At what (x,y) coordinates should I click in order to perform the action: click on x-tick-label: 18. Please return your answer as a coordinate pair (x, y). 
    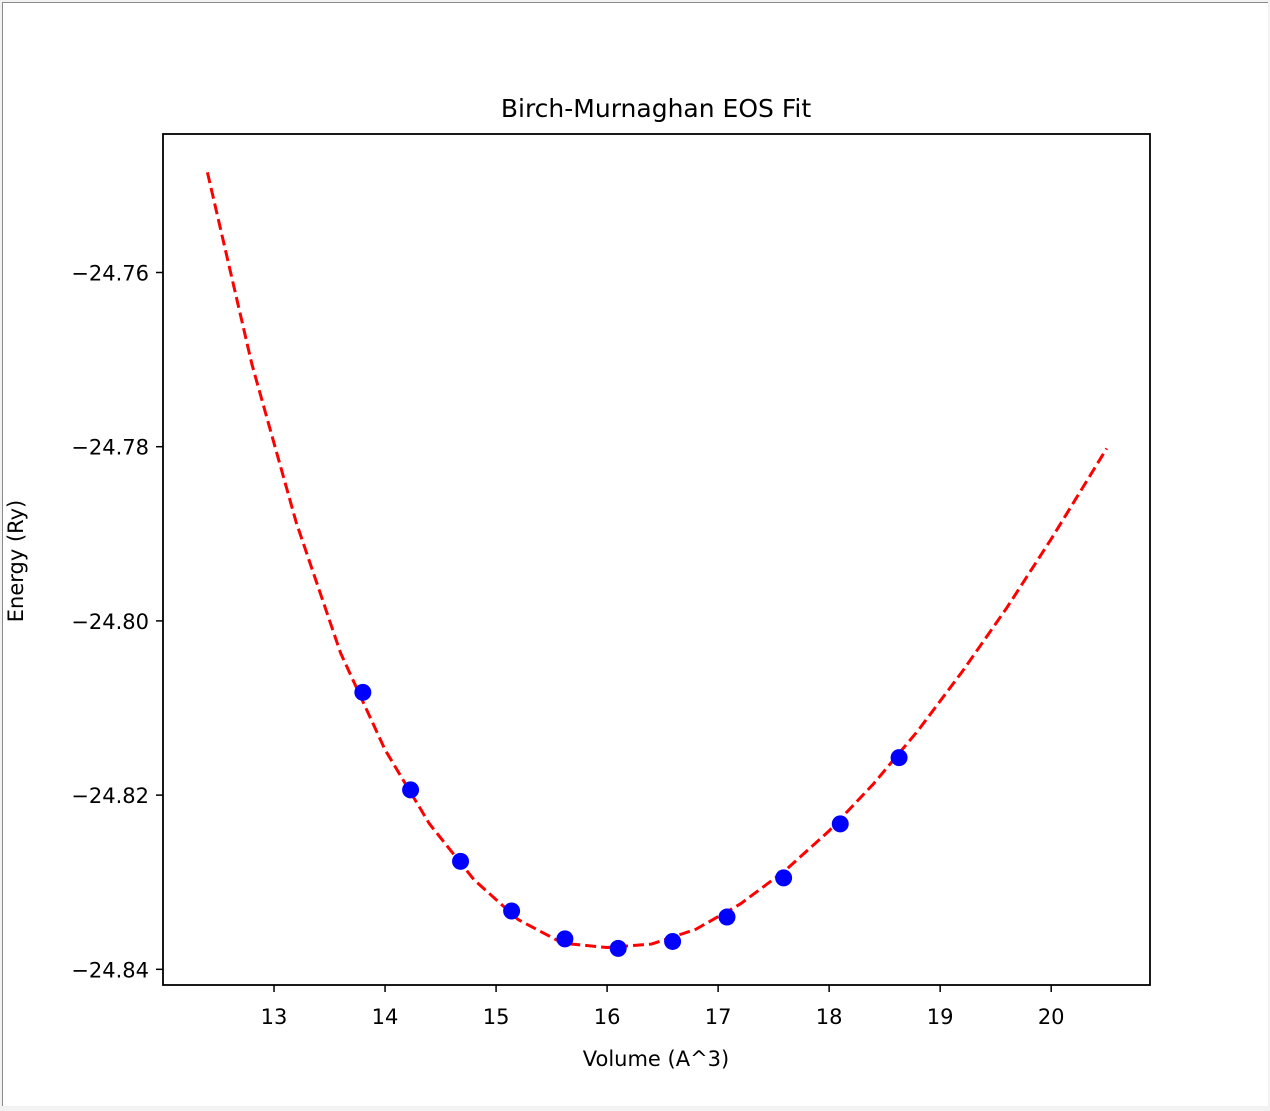
    Looking at the image, I should click on (829, 1017).